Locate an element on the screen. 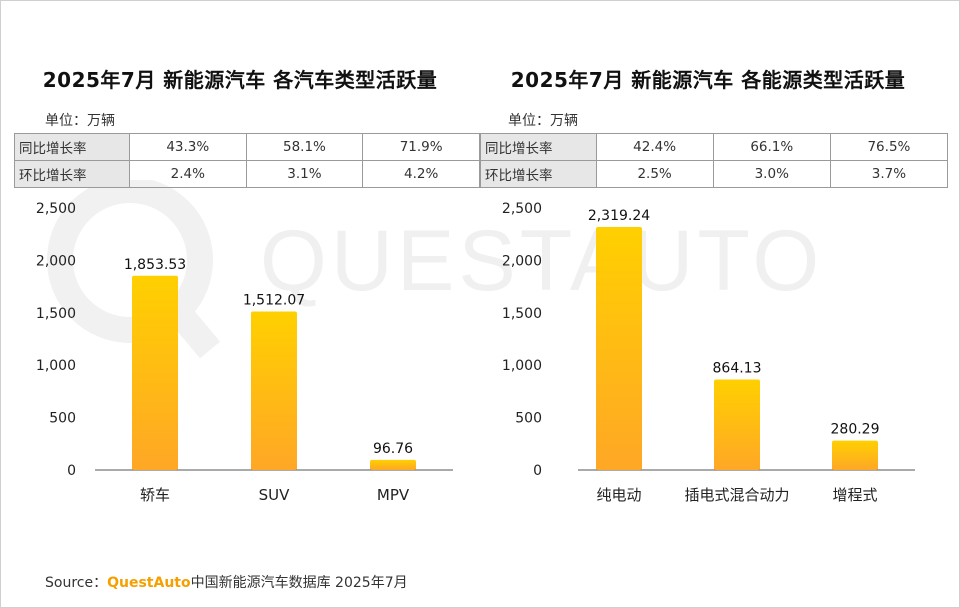  table-cell: 58.1% is located at coordinates (304, 147).